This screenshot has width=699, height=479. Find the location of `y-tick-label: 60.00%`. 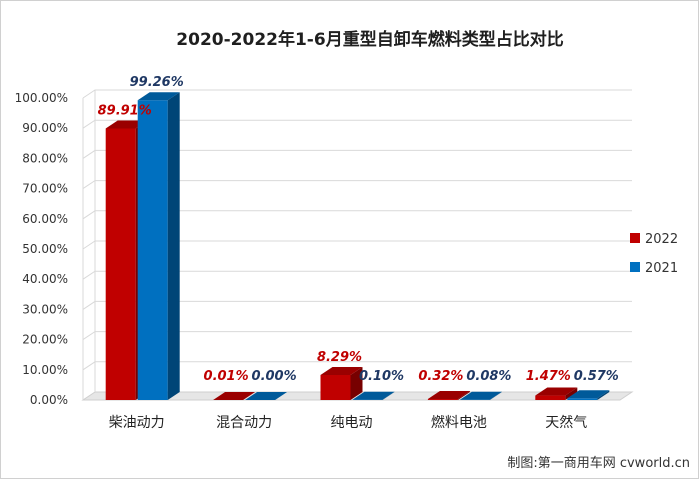

y-tick-label: 60.00% is located at coordinates (45, 219).